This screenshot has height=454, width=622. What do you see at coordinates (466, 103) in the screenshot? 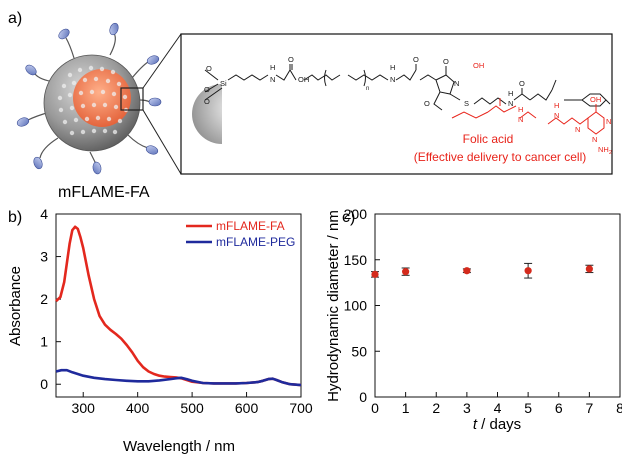
I see `atom-s: S` at bounding box center [466, 103].